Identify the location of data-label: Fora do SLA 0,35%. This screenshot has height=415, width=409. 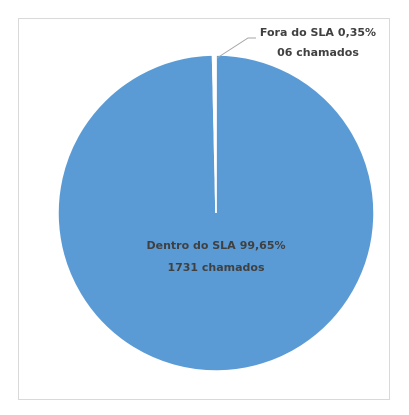
(318, 32).